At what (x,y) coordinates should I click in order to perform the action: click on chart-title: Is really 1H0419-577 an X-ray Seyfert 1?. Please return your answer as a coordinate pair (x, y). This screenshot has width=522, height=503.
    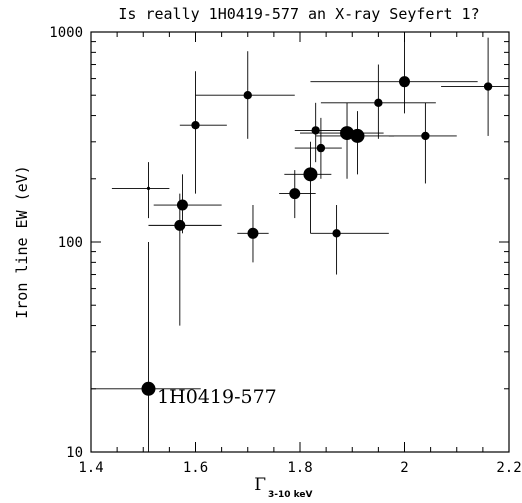
    Looking at the image, I should click on (298, 14).